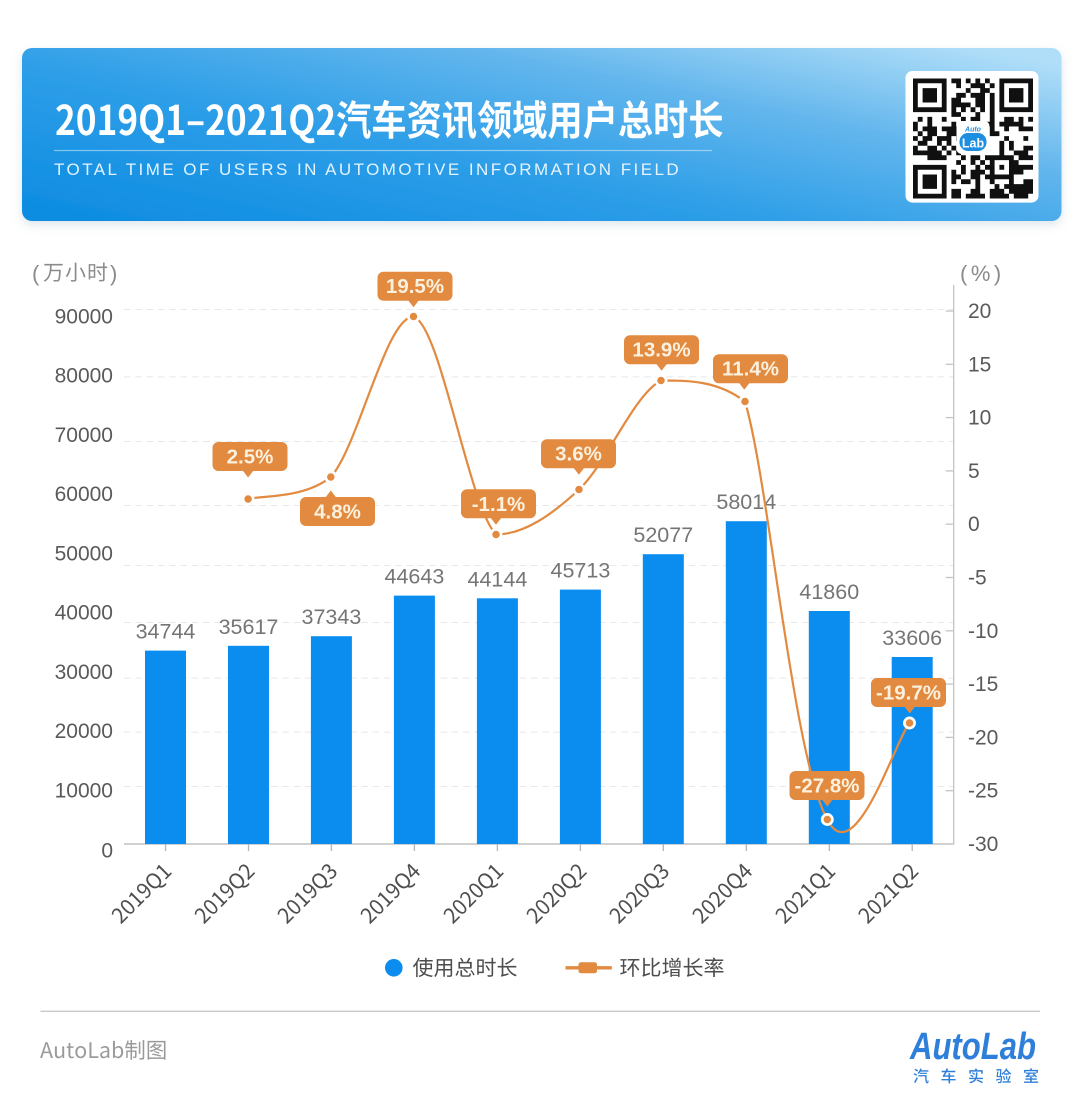 Image resolution: width=1080 pixels, height=1103 pixels. Describe the element at coordinates (415, 577) in the screenshot. I see `svg-text: 44643` at that location.